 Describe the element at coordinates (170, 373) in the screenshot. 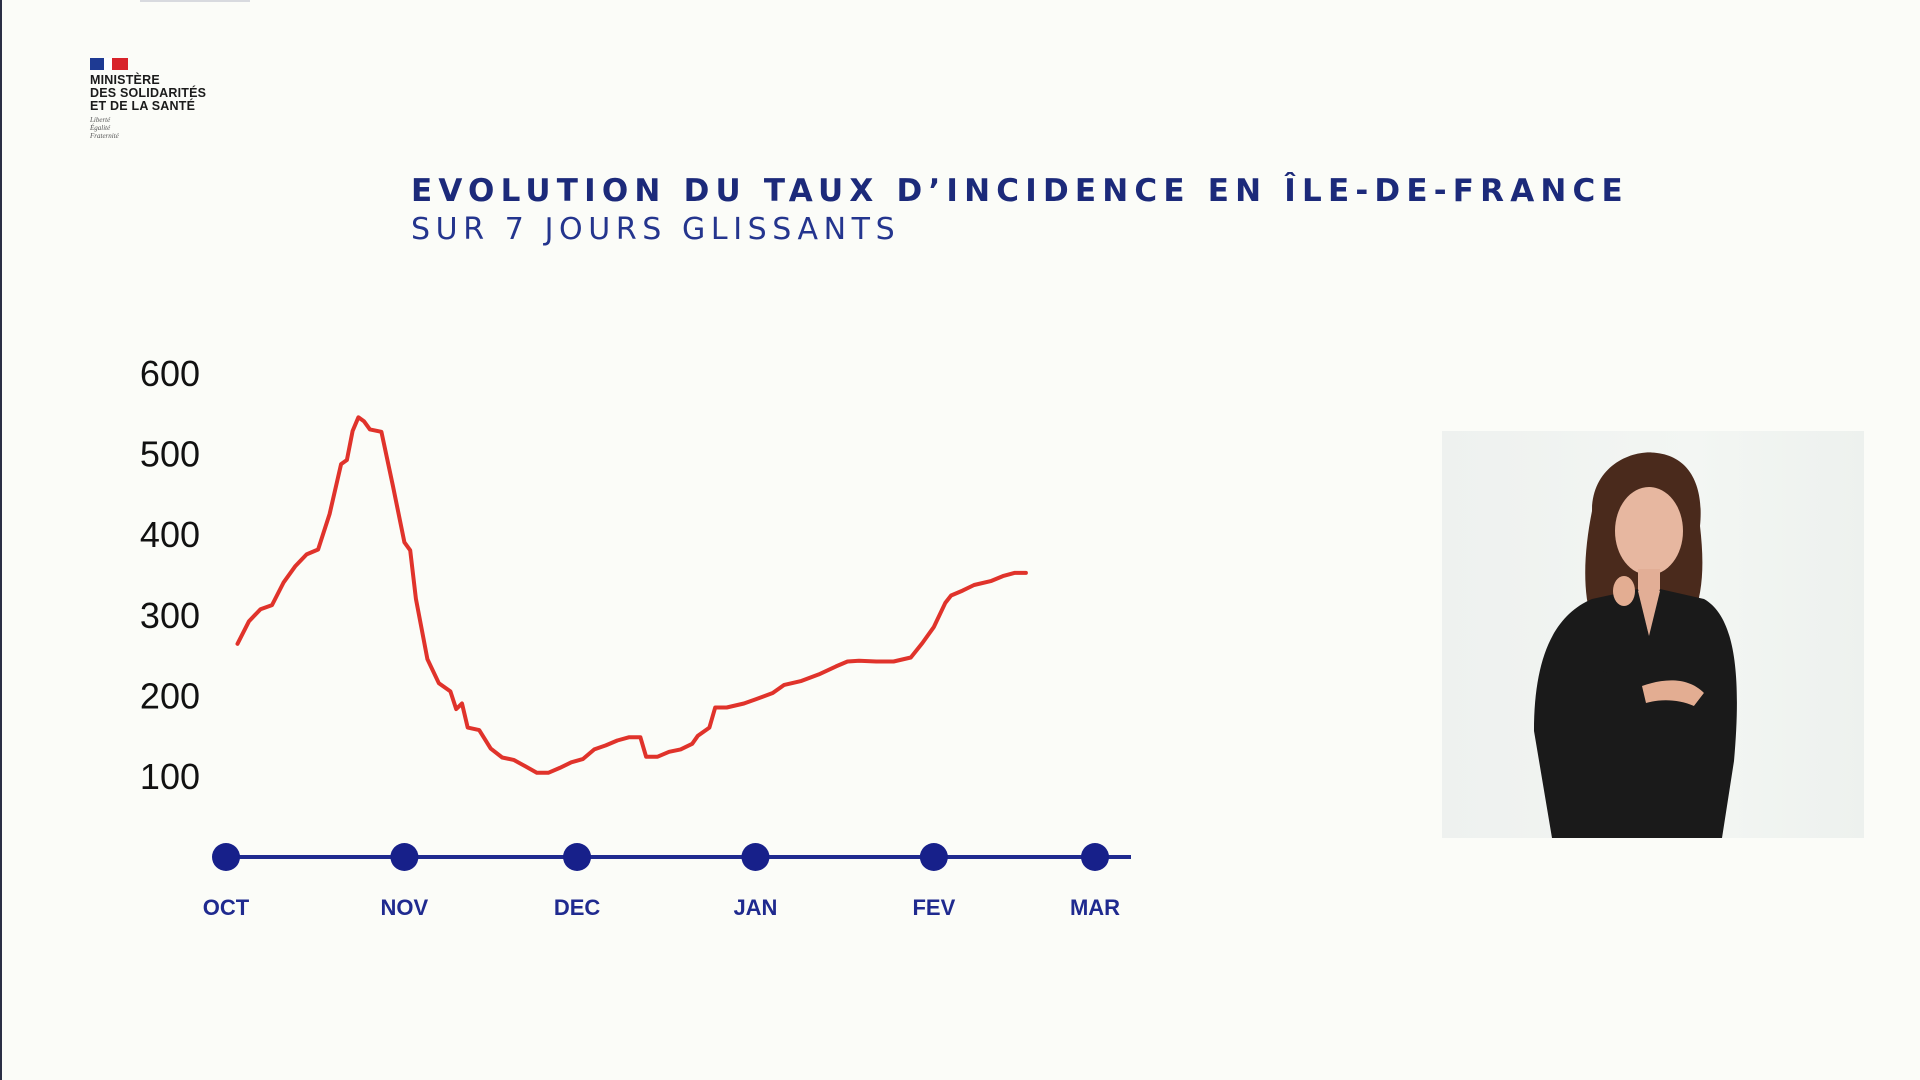

I see `y-tick-label: 600` at that location.